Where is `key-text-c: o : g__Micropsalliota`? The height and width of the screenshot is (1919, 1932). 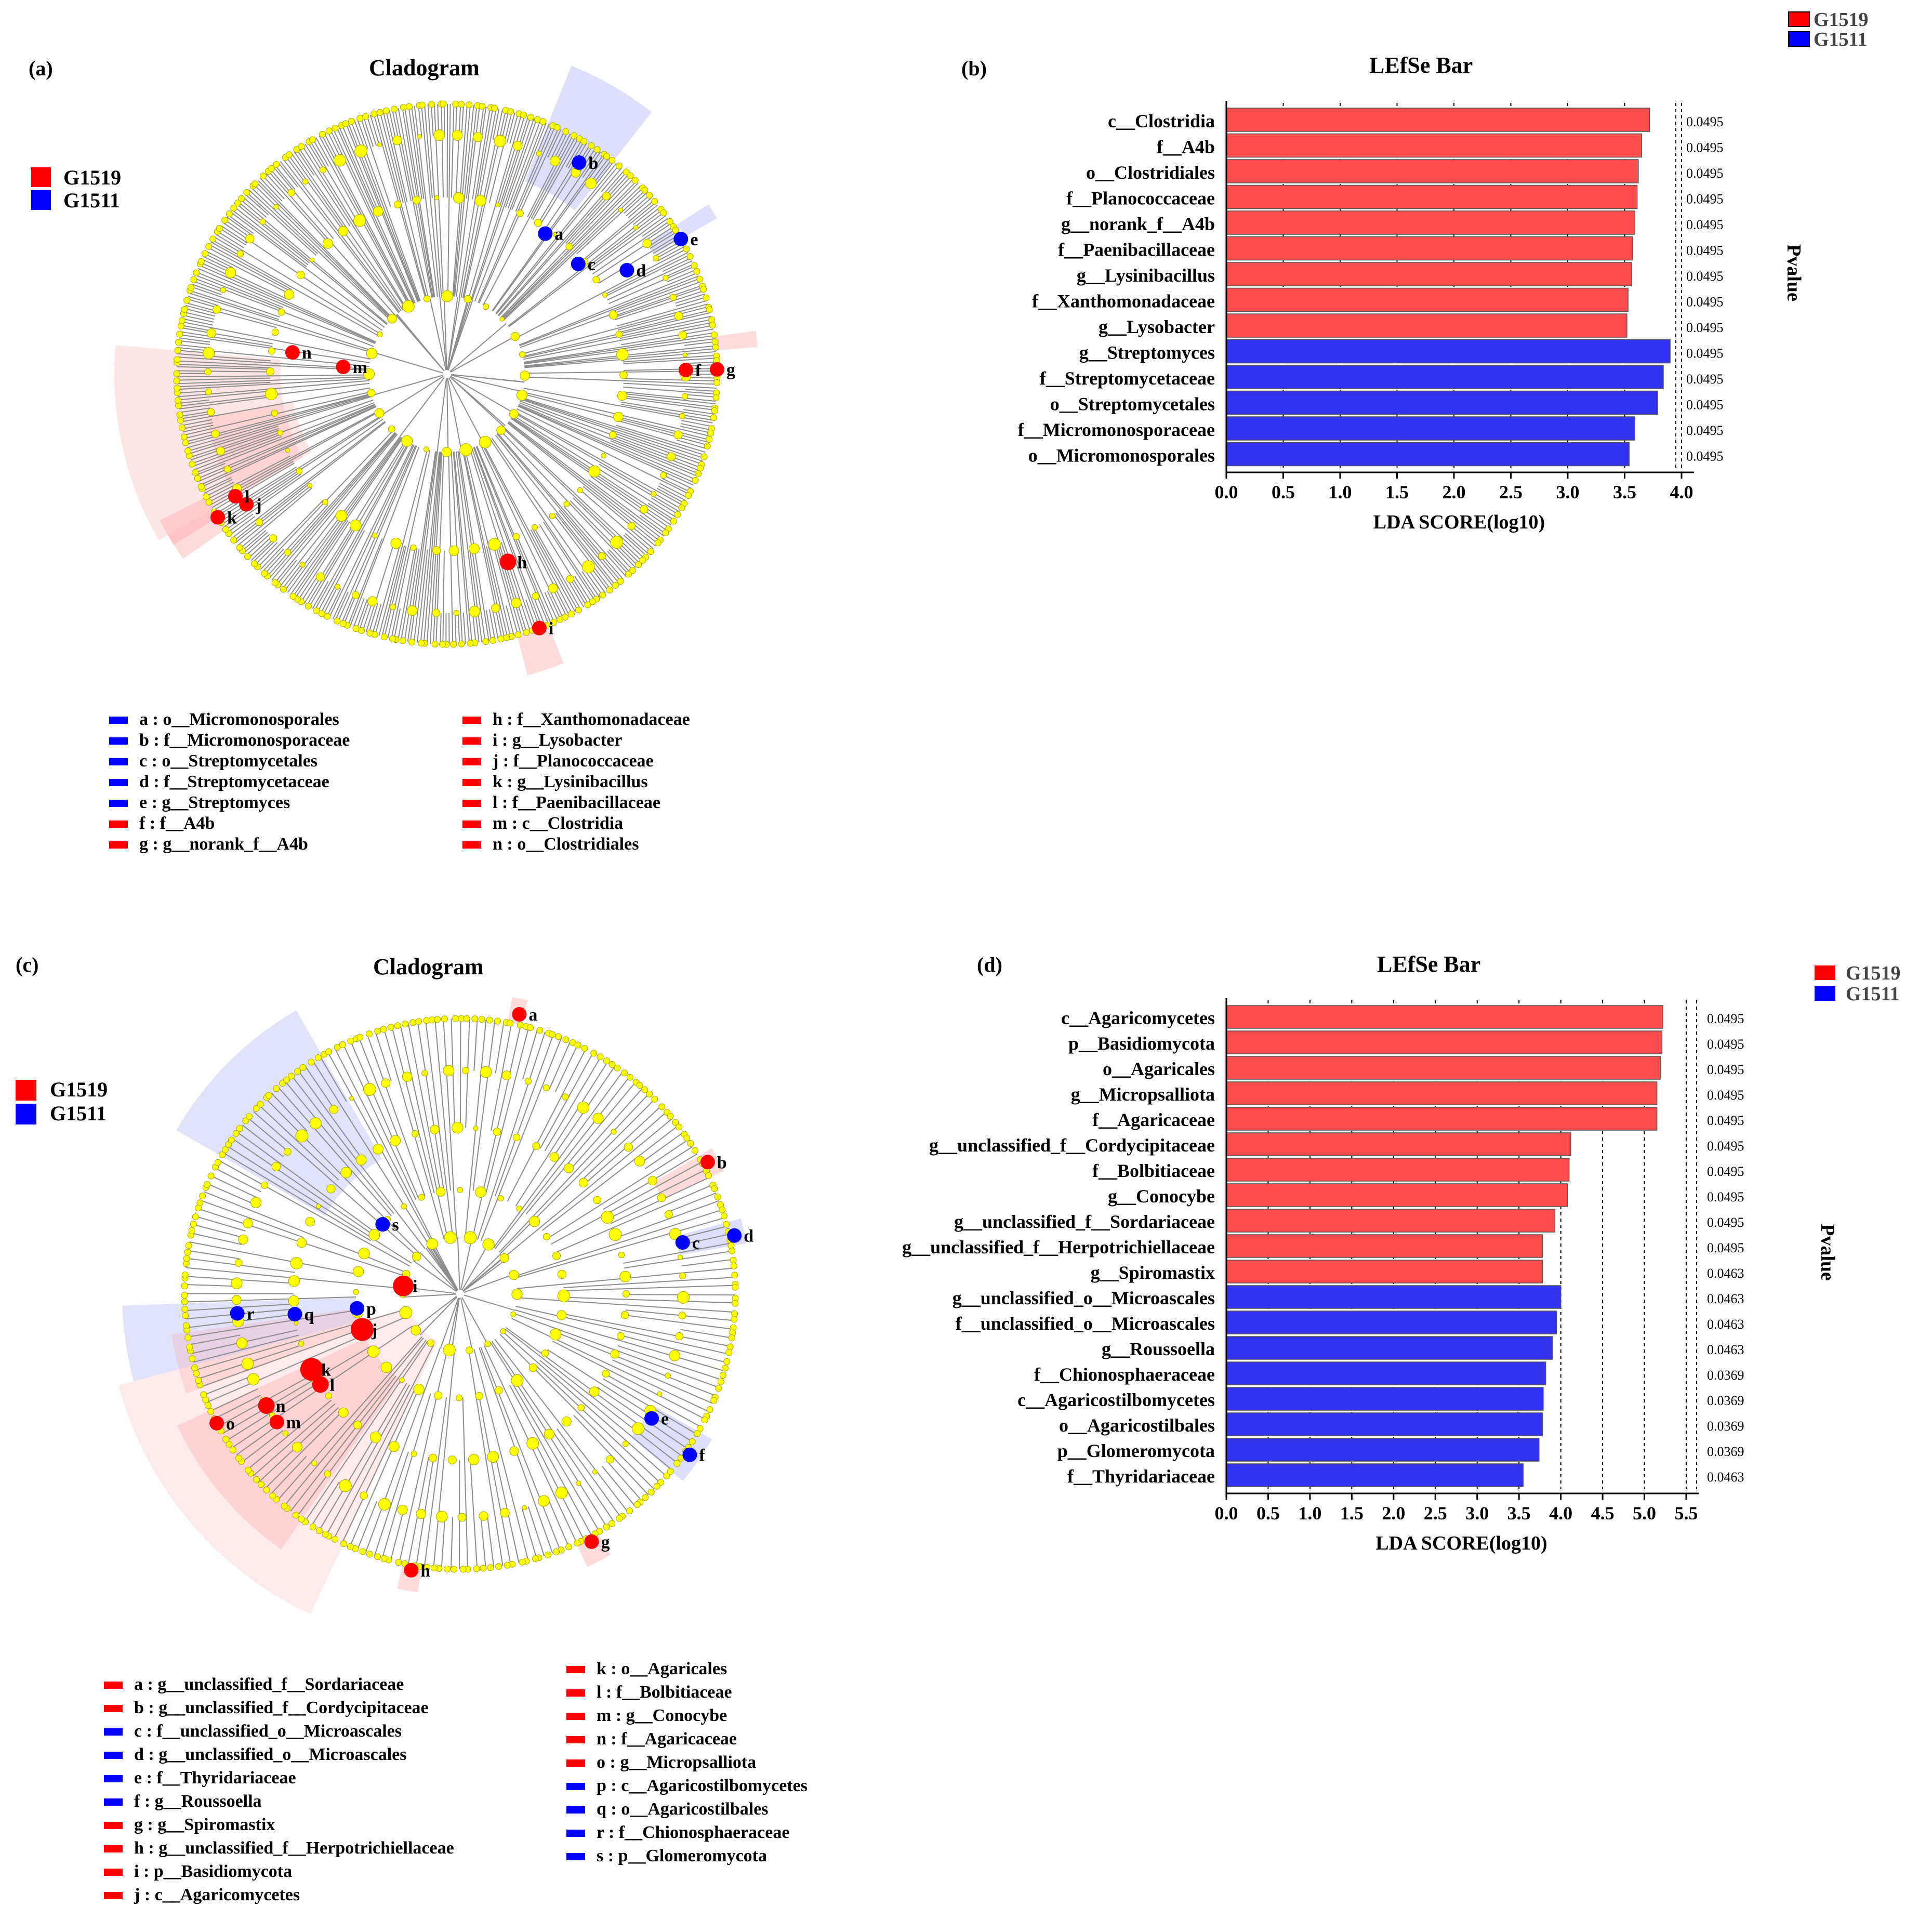 key-text-c: o : g__Micropsalliota is located at coordinates (676, 1762).